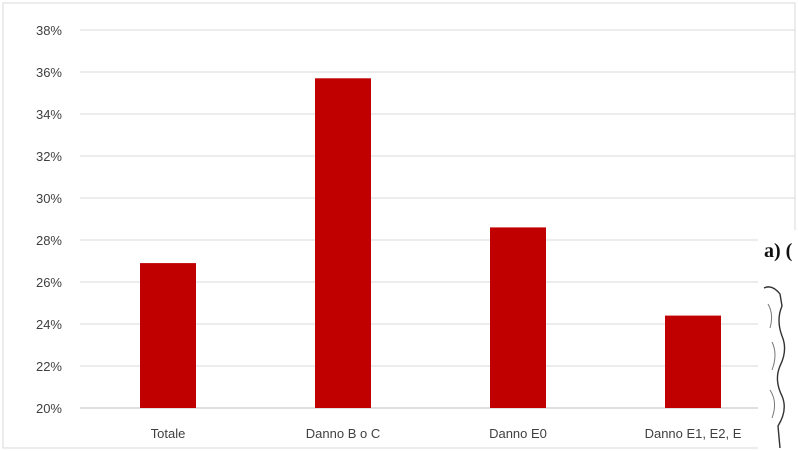  What do you see at coordinates (49, 72) in the screenshot?
I see `y-tick-label: 36%` at bounding box center [49, 72].